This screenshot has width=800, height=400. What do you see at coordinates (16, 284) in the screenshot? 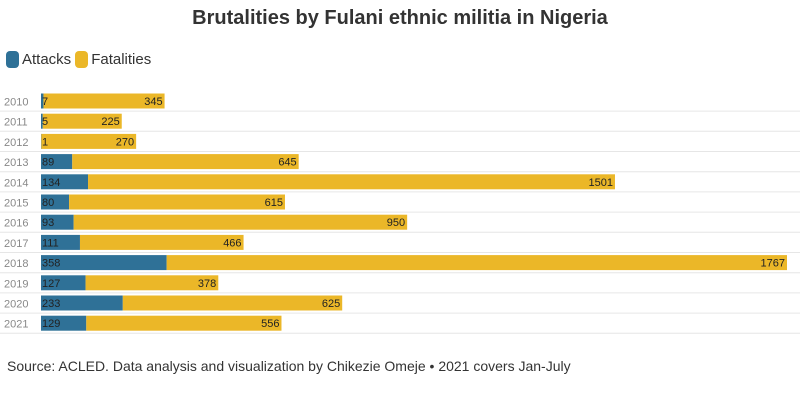
I see `category-label-2019: 2019` at bounding box center [16, 284].